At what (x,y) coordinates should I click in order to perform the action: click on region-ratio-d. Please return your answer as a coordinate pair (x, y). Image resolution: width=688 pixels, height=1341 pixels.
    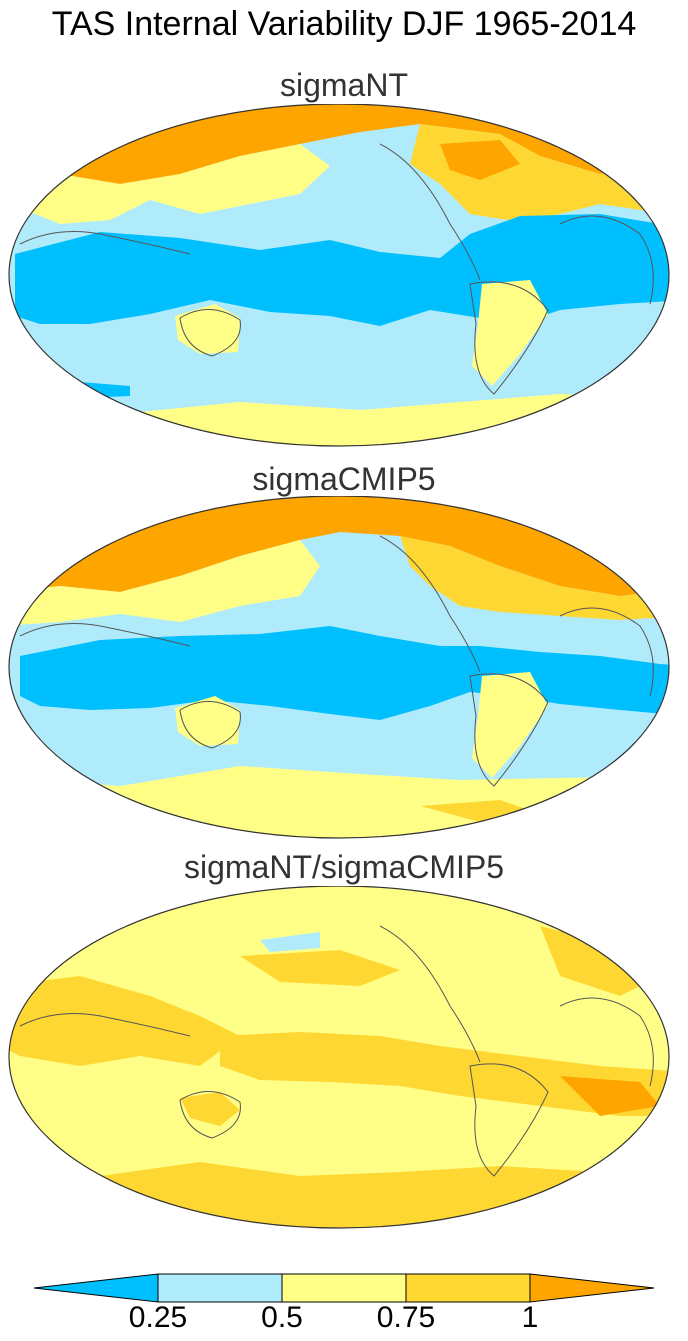
    Looking at the image, I should click on (600, 961).